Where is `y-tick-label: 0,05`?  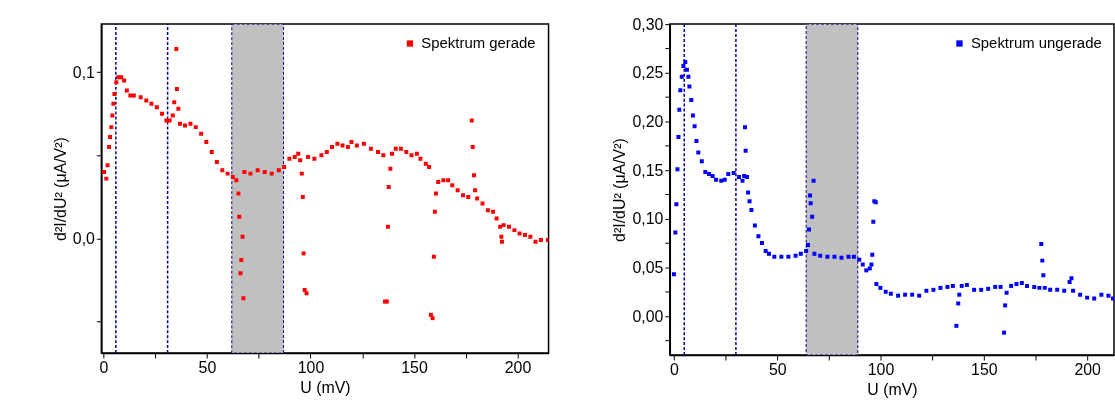 y-tick-label: 0,05 is located at coordinates (648, 267).